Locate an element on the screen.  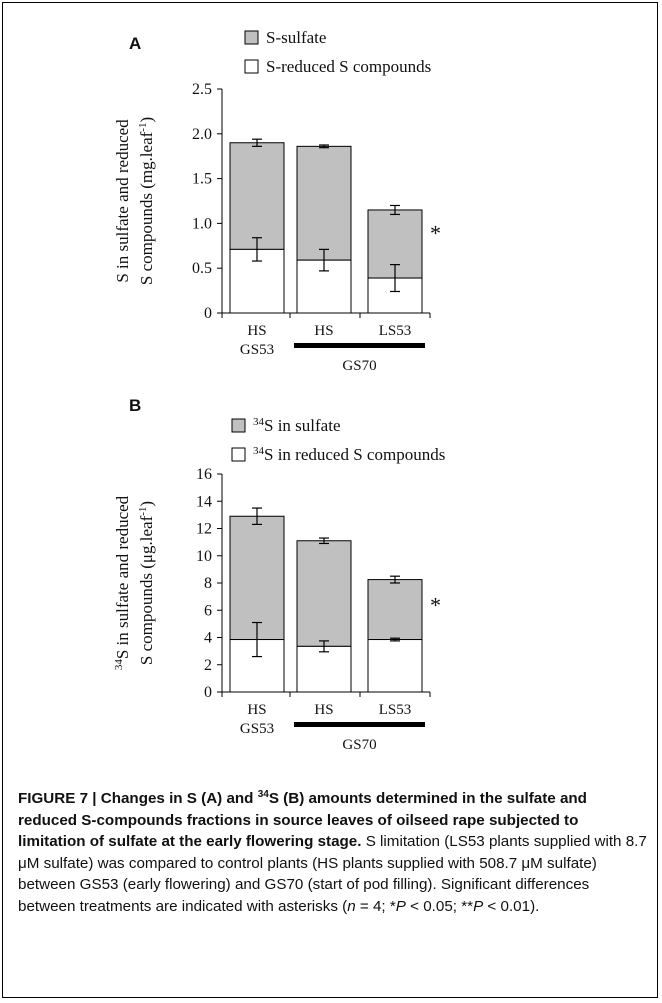
caption-text: < 0.05; ** is located at coordinates (439, 906).